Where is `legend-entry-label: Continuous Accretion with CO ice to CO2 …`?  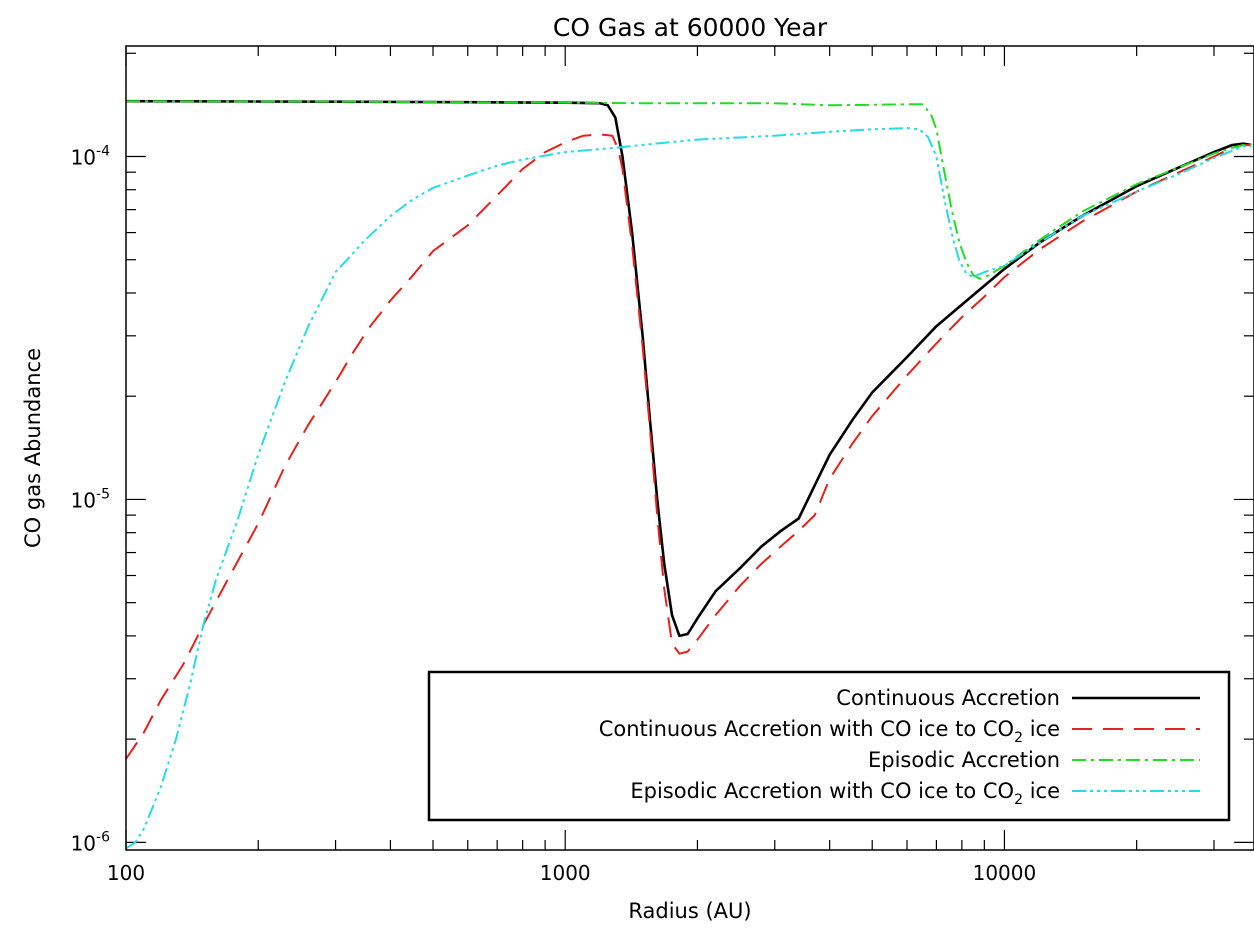
legend-entry-label: Continuous Accretion with CO ice to CO2 … is located at coordinates (829, 731).